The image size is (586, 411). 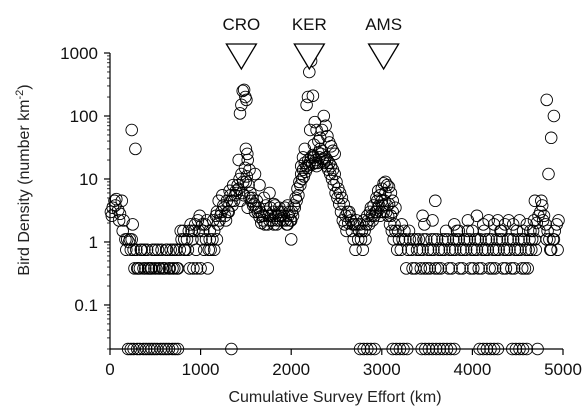 I want to click on x-axis-title: Cumulative Survey Effort (km), so click(x=334, y=397).